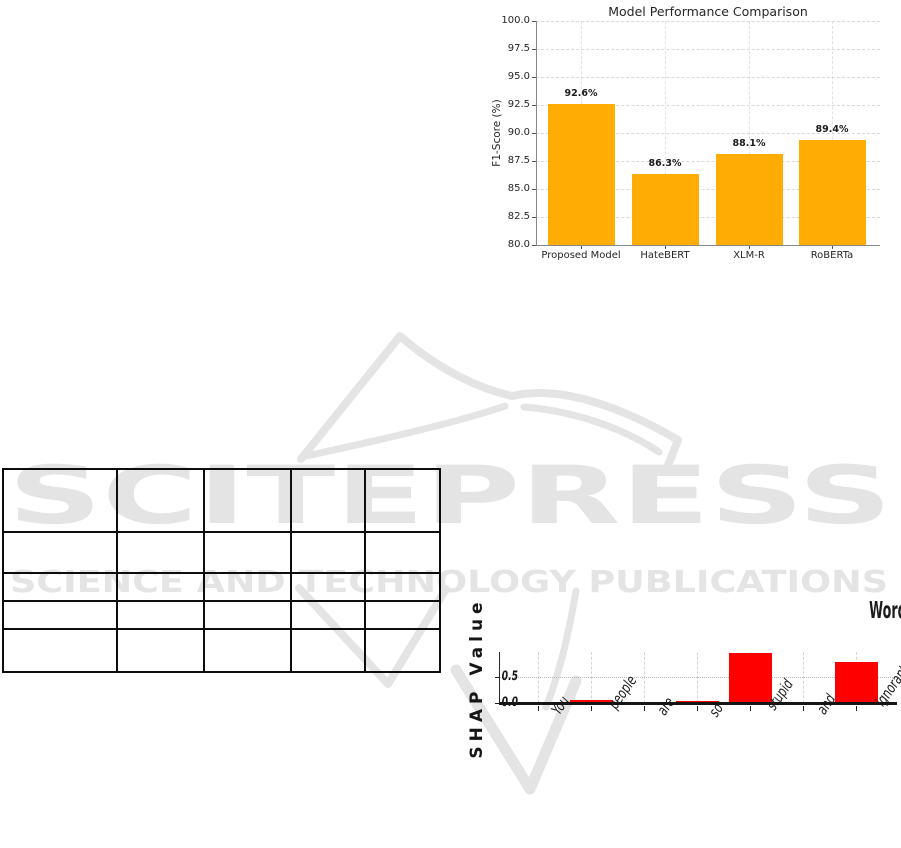 Image resolution: width=901 pixels, height=848 pixels. Describe the element at coordinates (518, 216) in the screenshot. I see `y-tick-label: 82.5` at that location.